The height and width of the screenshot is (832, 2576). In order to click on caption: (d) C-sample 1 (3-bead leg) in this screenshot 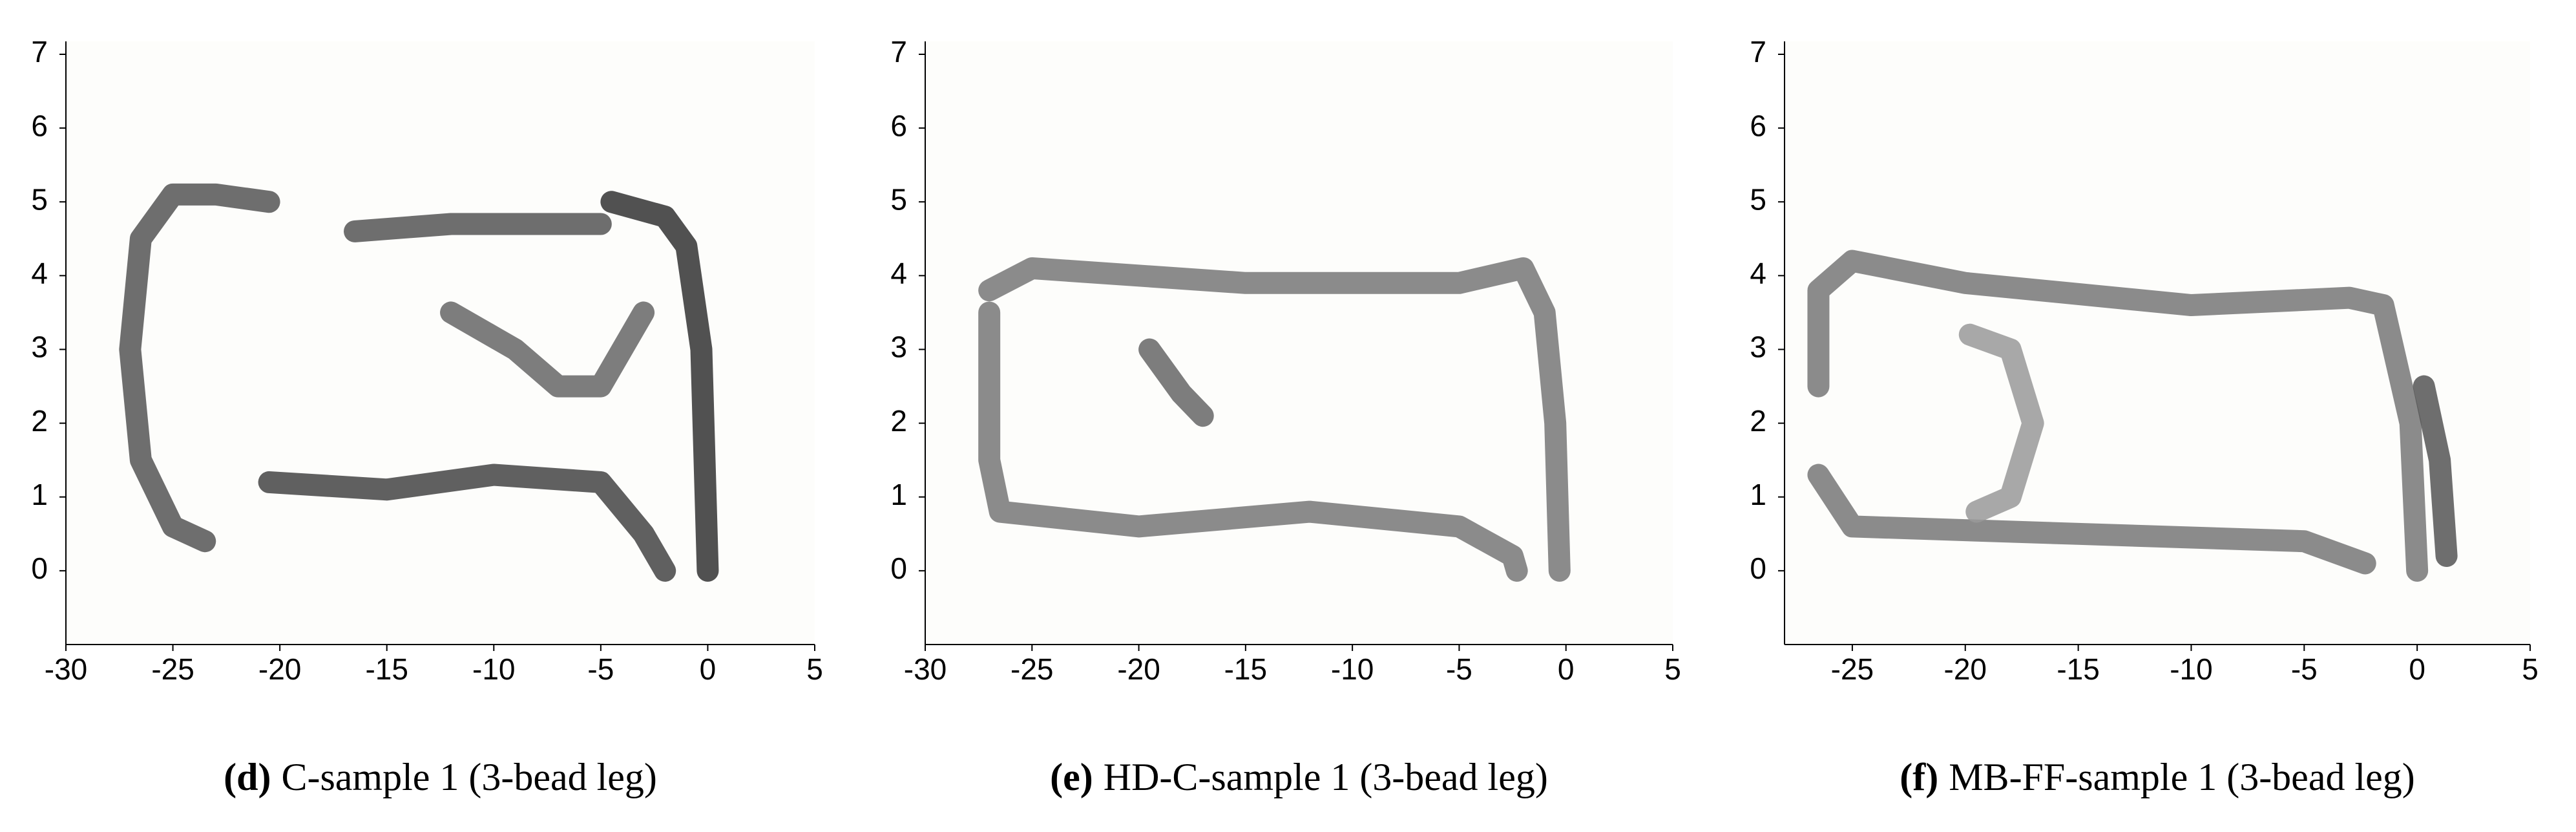, I will do `click(440, 777)`.